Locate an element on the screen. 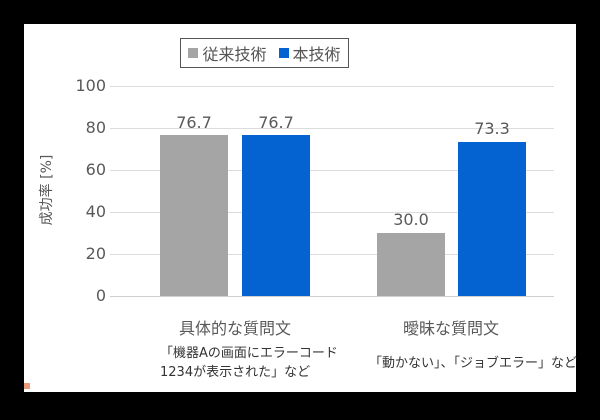  legend-item-conventional: 従来技術 is located at coordinates (227, 53).